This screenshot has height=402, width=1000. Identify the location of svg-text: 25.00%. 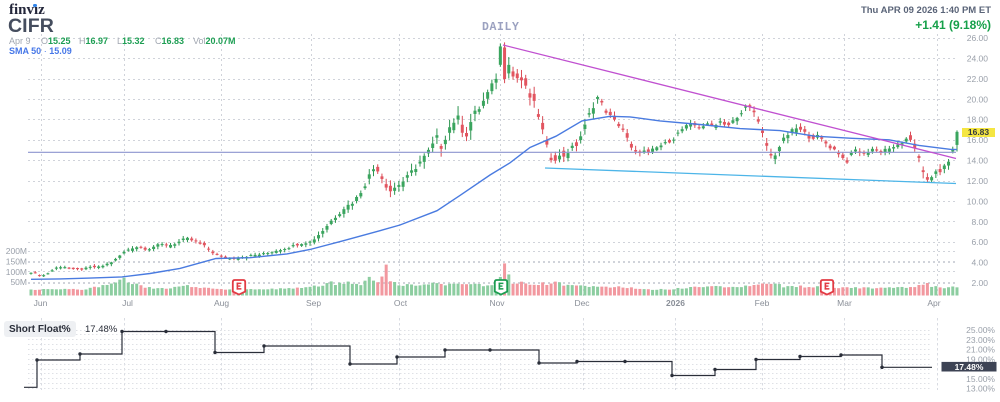
(980, 330).